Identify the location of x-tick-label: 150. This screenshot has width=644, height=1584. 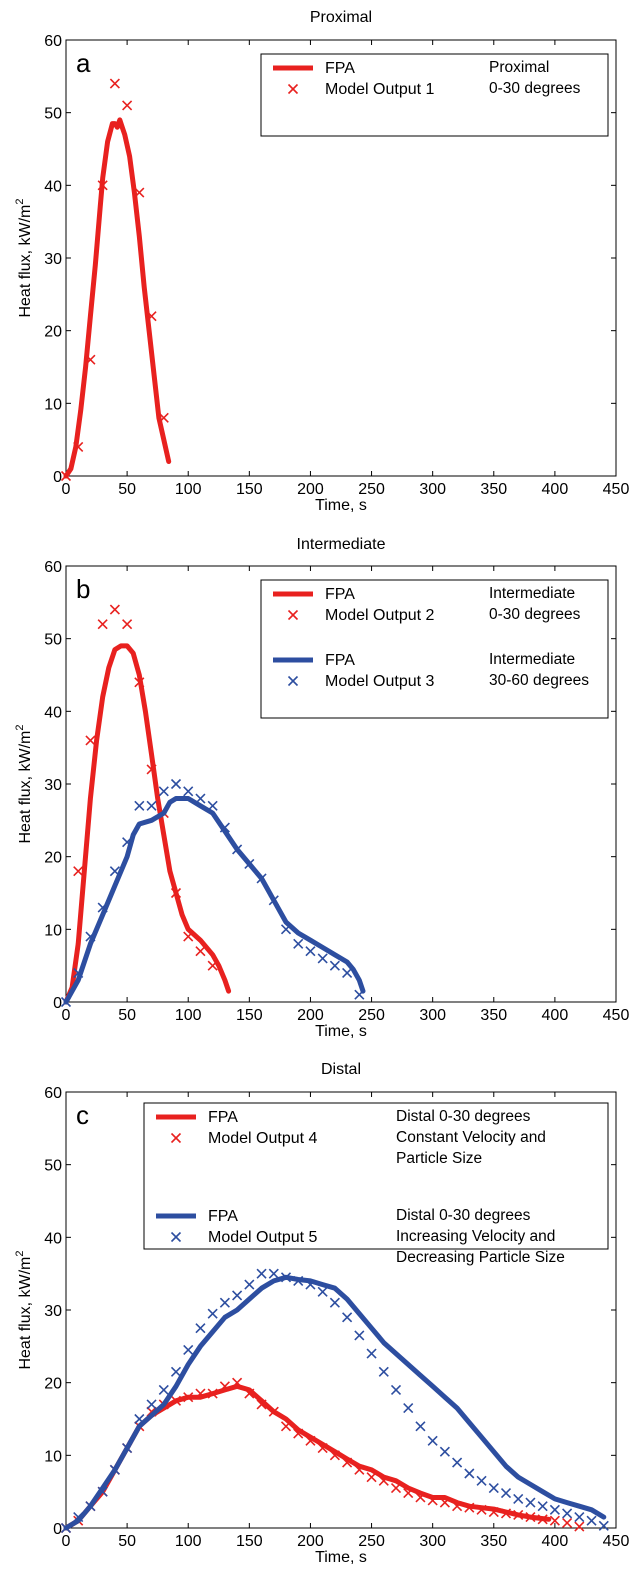
(249, 489).